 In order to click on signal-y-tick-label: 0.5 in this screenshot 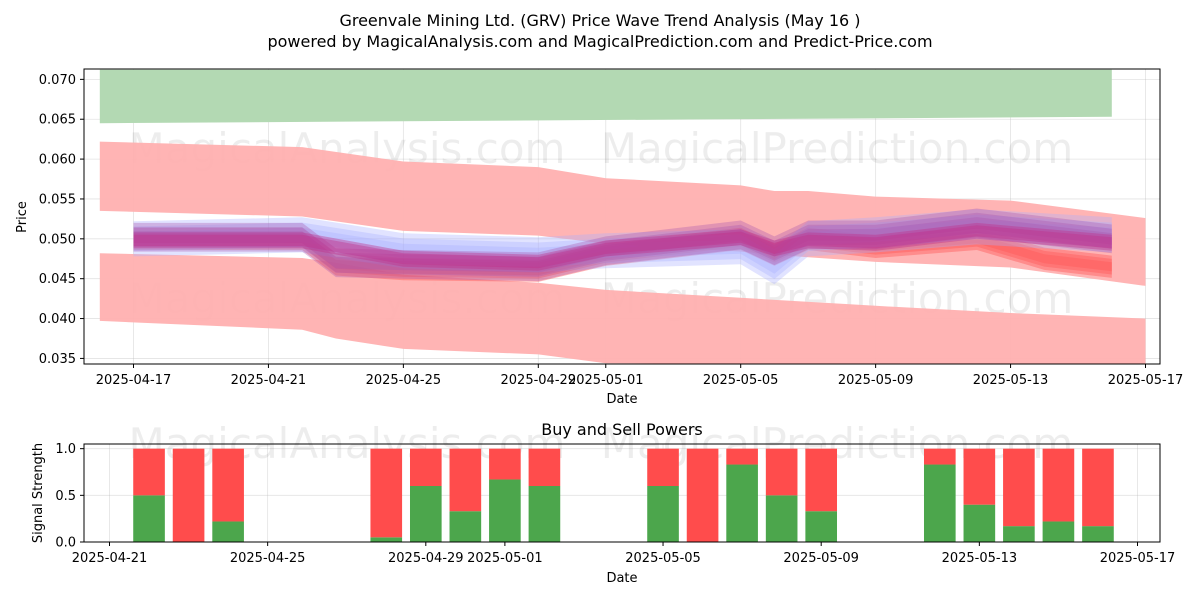, I will do `click(65, 496)`.